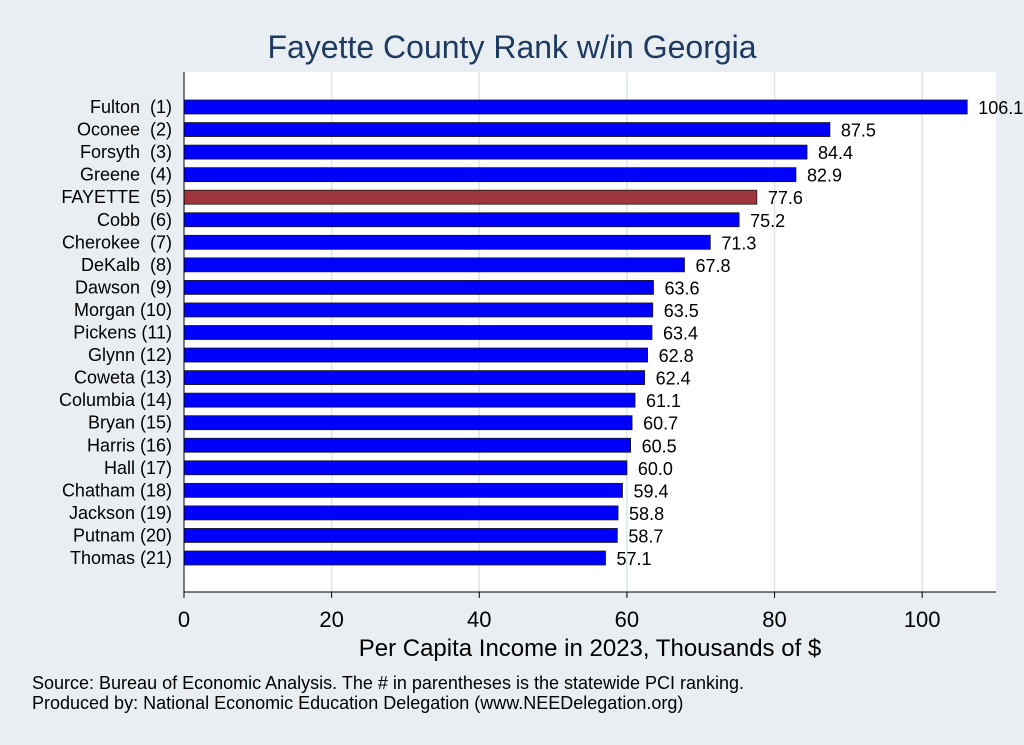 This screenshot has width=1024, height=745. Describe the element at coordinates (676, 356) in the screenshot. I see `value-label: 62.8` at that location.